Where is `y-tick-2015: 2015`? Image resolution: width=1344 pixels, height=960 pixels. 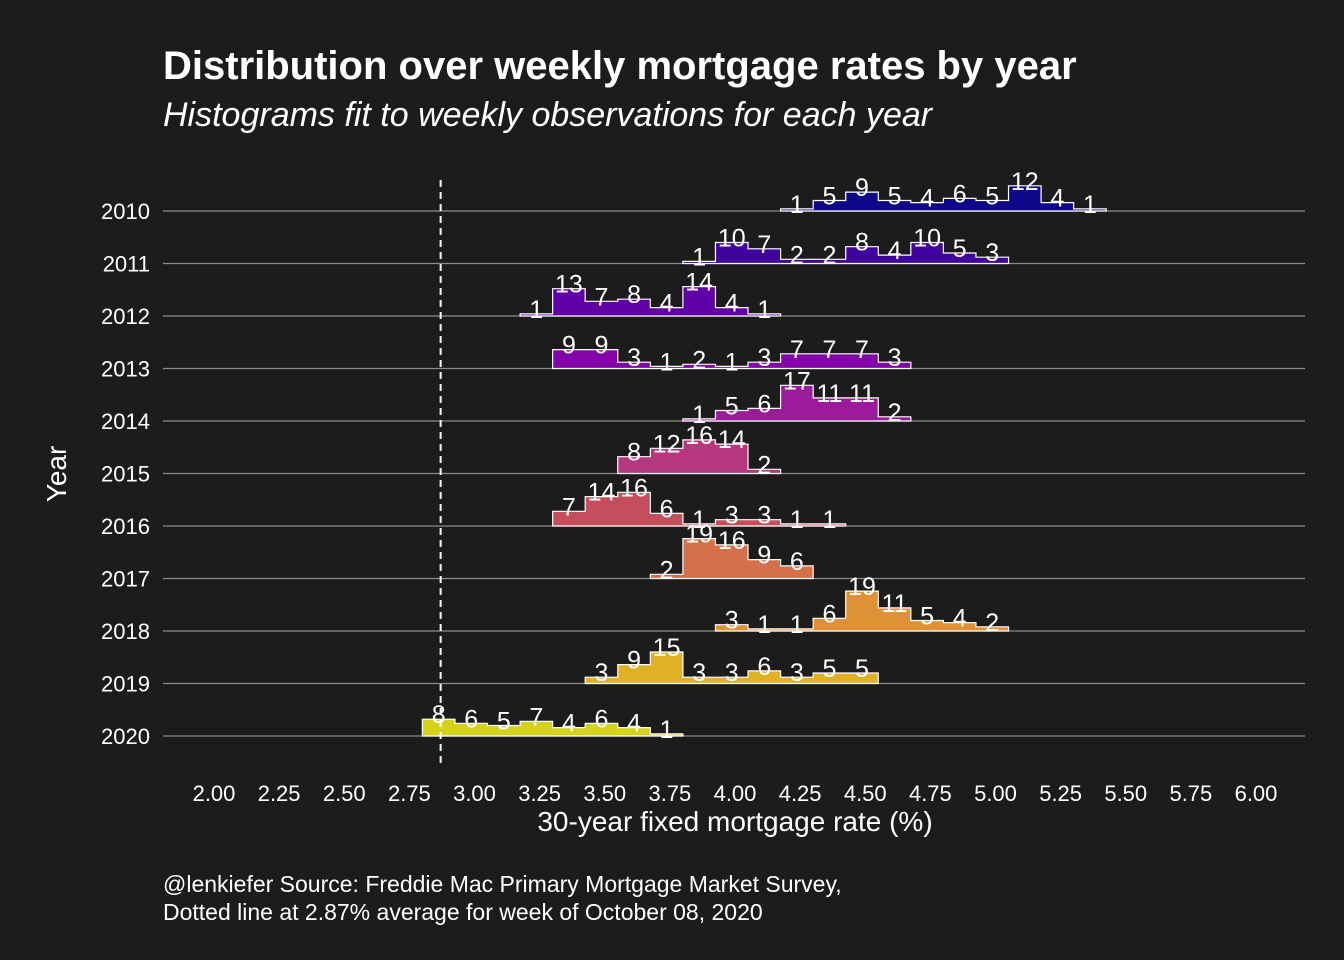
y-tick-2015: 2015 is located at coordinates (125, 474).